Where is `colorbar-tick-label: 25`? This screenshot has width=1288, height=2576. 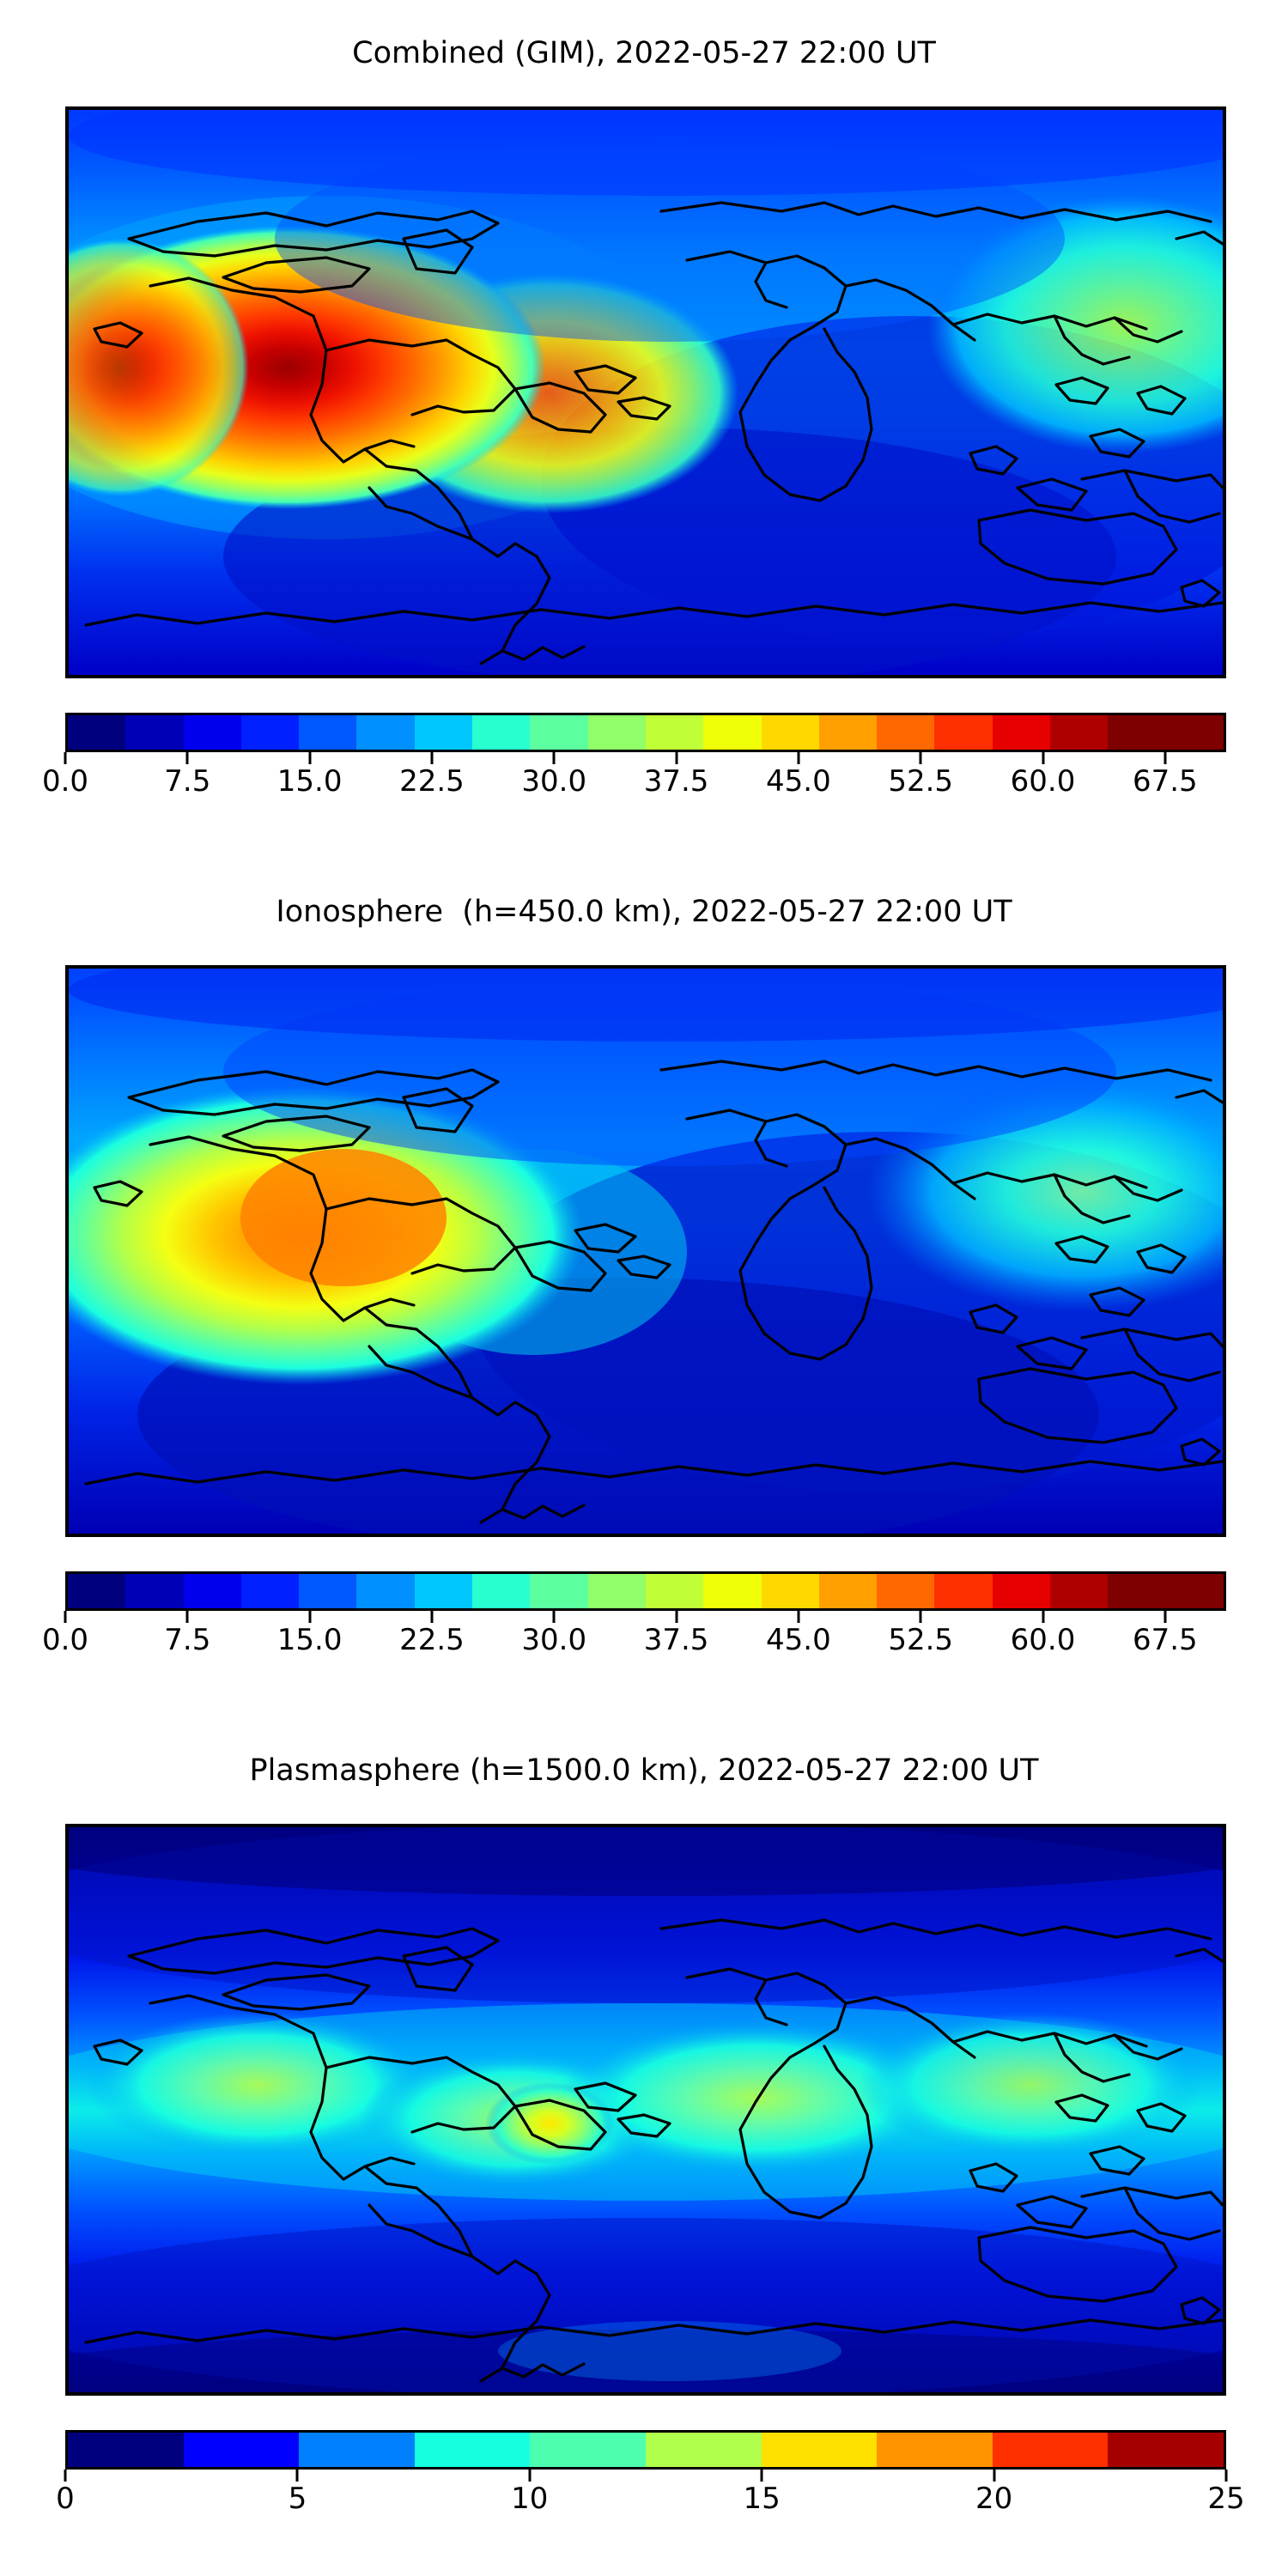
colorbar-tick-label: 25 is located at coordinates (1226, 2499).